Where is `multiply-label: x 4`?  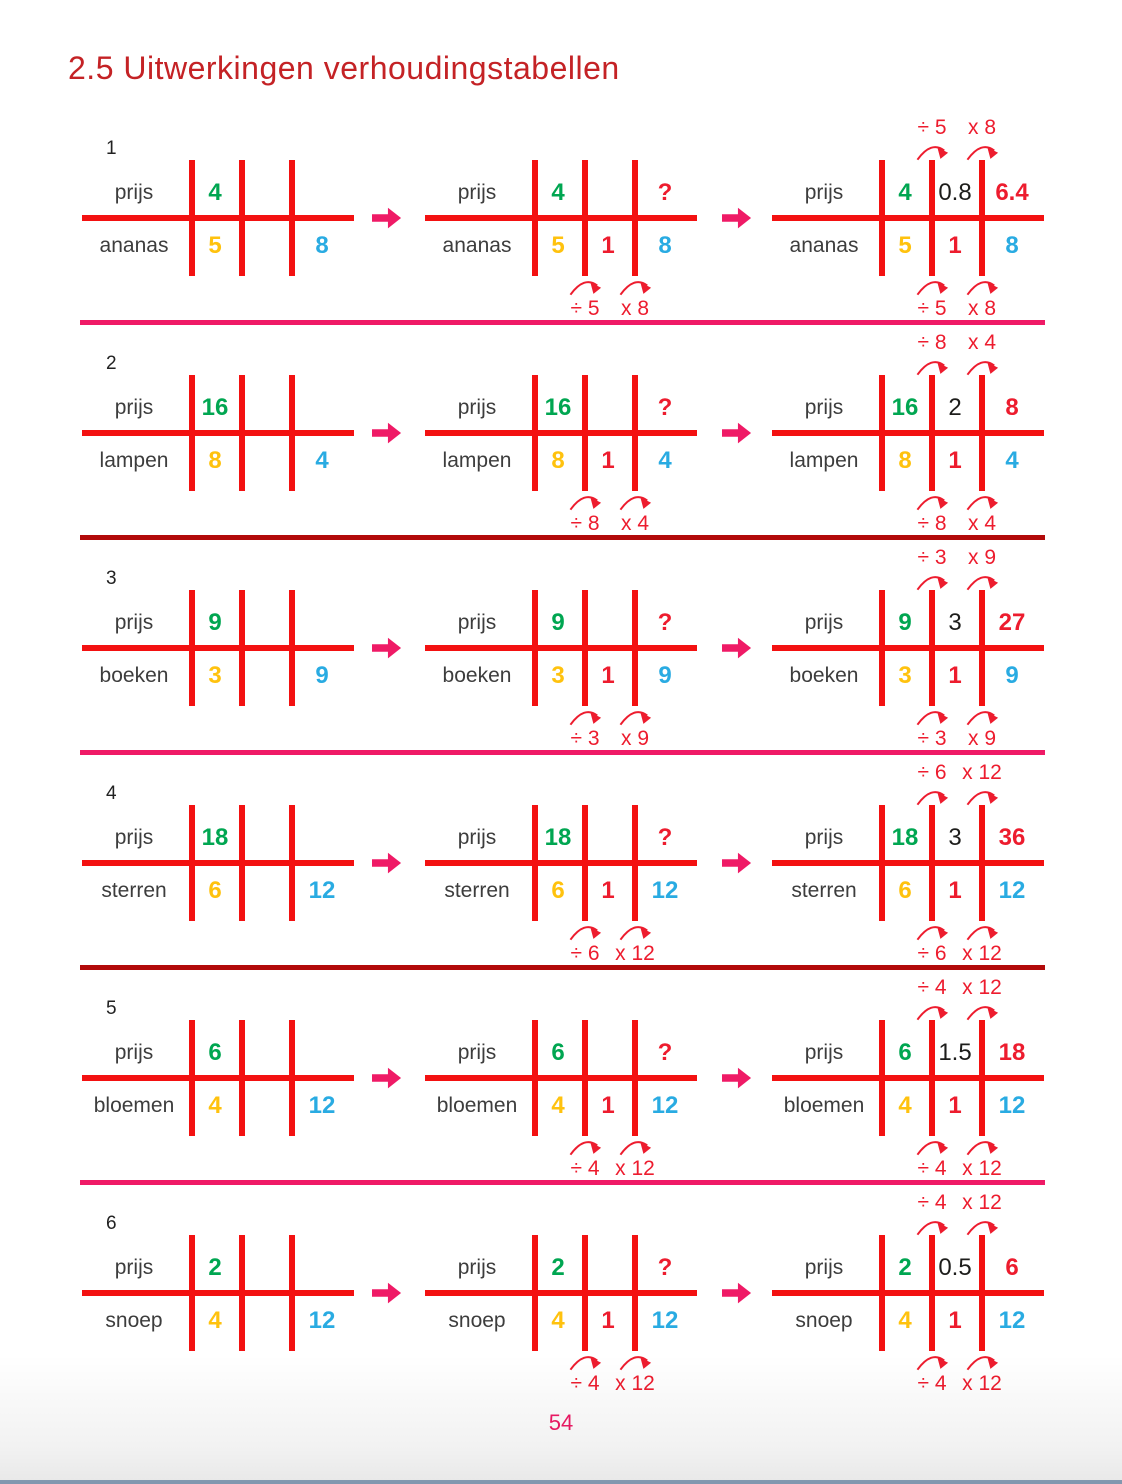
multiply-label: x 4 is located at coordinates (981, 342).